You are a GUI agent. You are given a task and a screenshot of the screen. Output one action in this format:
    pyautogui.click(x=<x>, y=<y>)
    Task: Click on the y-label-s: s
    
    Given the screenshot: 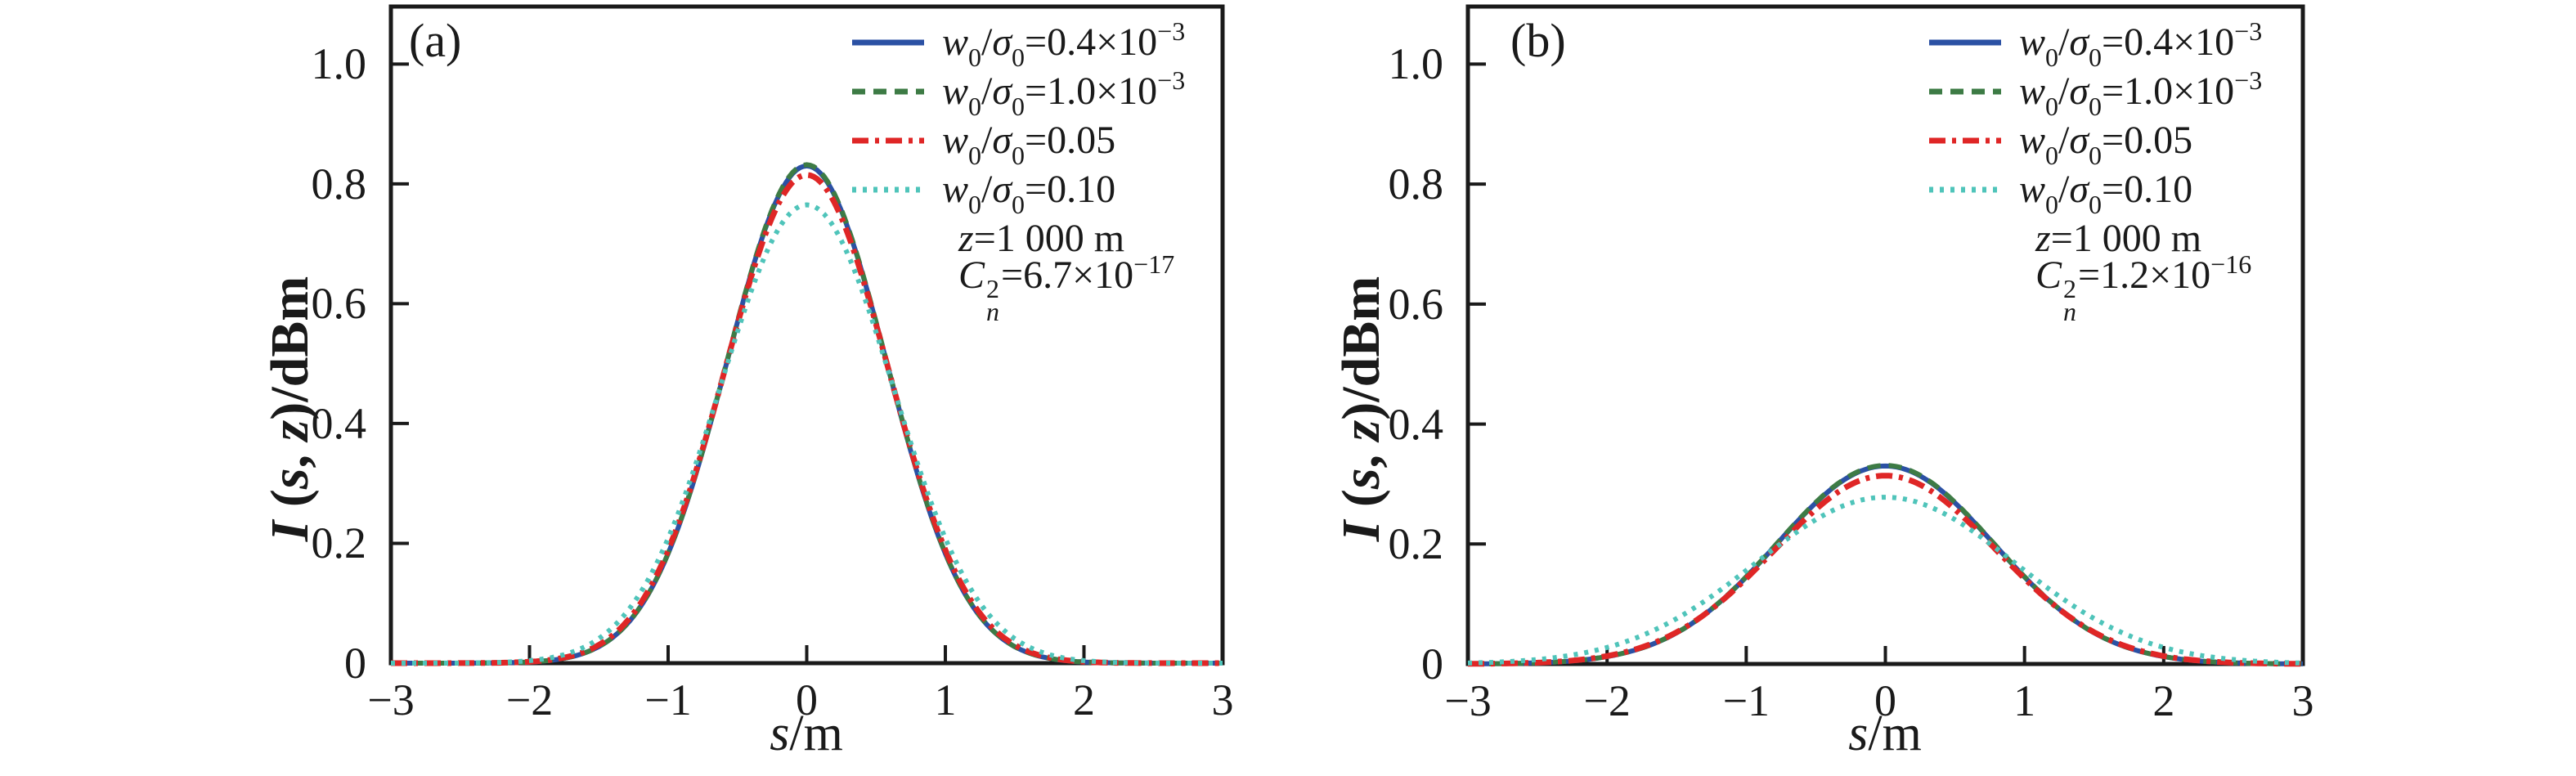 What is the action you would take?
    pyautogui.click(x=290, y=479)
    